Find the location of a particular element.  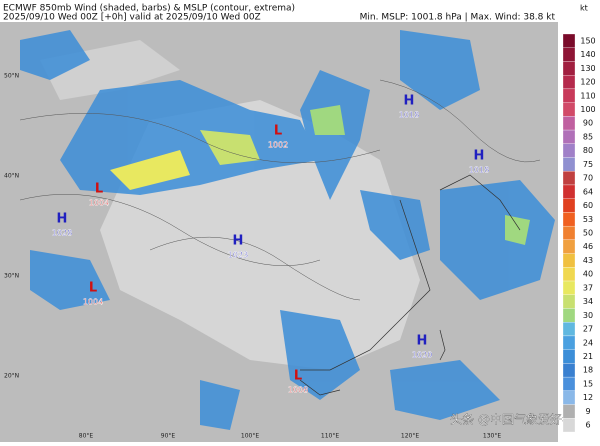

colorbar-unit: kt is located at coordinates (584, 8).